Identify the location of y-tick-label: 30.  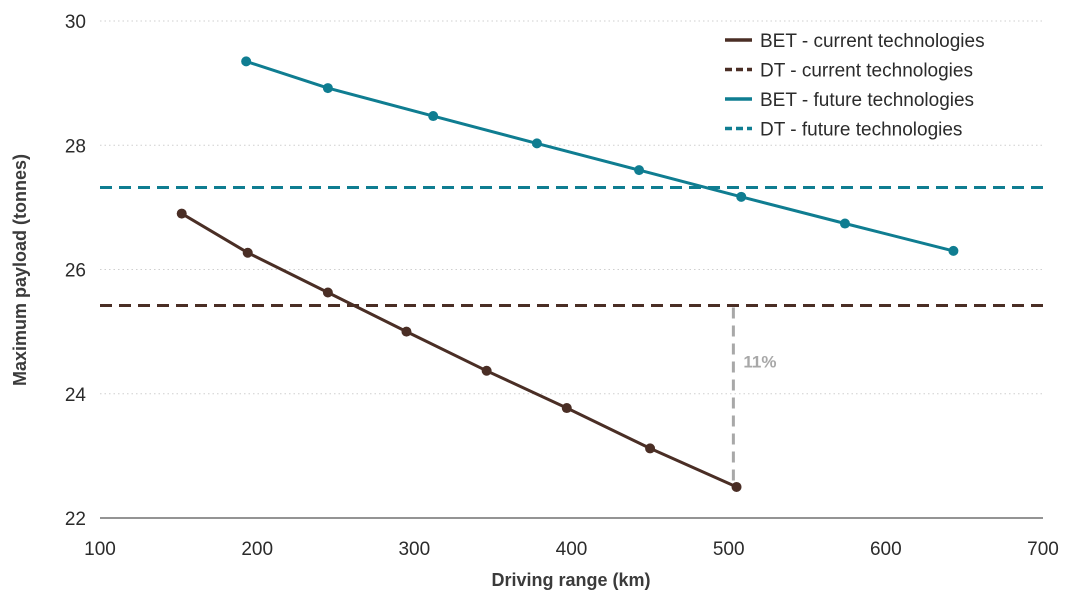
(75, 22).